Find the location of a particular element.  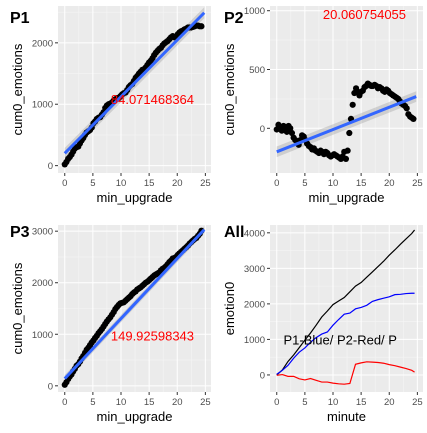

plot-area: 20.060754055 is located at coordinates (345, 84).